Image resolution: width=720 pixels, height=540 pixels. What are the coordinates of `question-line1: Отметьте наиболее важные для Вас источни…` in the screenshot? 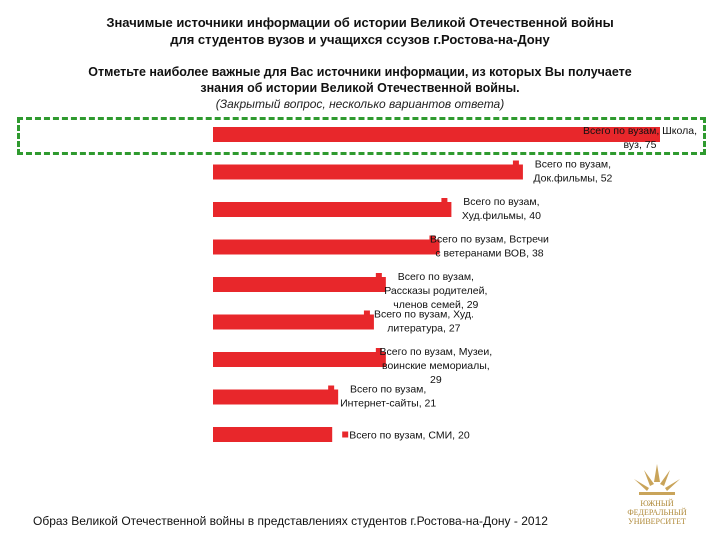 It's located at (360, 72).